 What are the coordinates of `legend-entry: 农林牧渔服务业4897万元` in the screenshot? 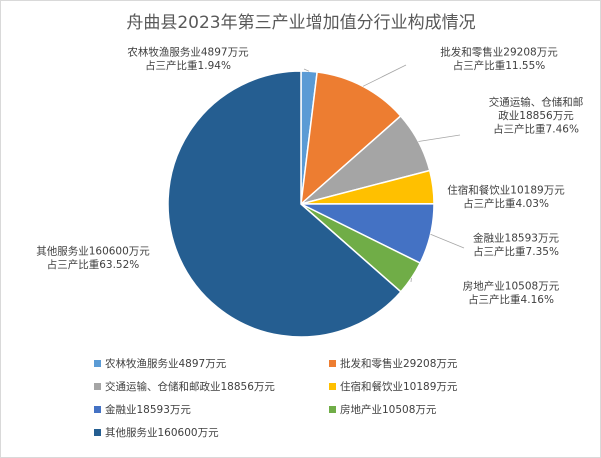 It's located at (166, 363).